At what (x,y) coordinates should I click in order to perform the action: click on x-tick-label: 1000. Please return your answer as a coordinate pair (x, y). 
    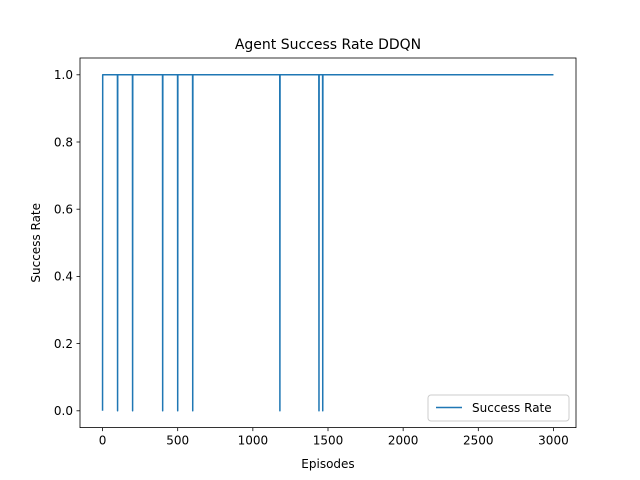
    Looking at the image, I should click on (253, 441).